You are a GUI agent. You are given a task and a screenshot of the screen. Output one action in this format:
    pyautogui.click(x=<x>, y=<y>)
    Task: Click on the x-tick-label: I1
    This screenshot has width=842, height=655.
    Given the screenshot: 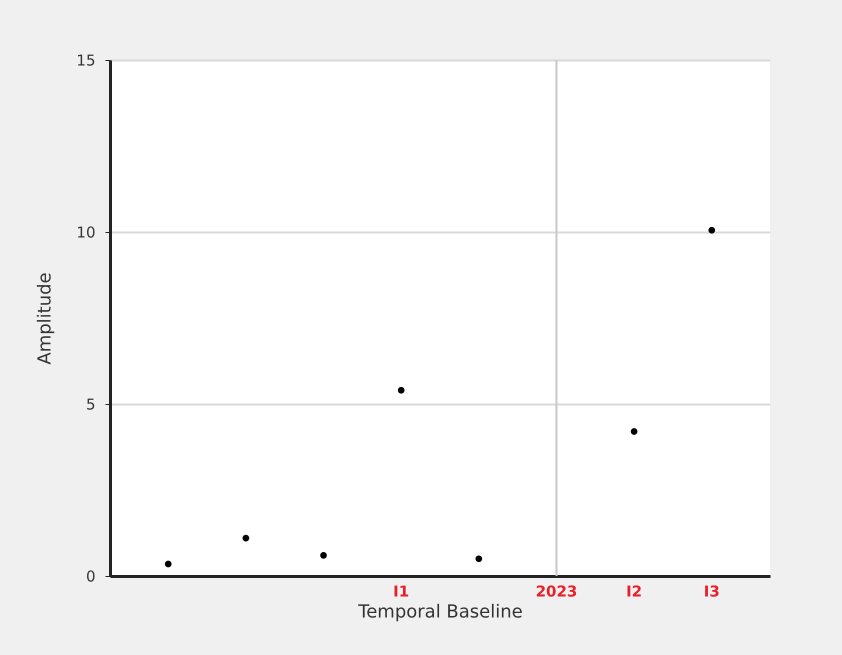 What is the action you would take?
    pyautogui.click(x=401, y=591)
    